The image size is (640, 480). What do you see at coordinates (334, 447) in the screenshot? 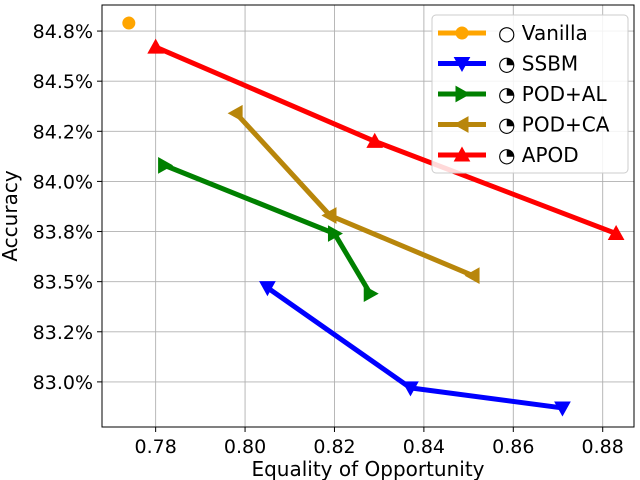
I see `x-tick-label: 0.82` at bounding box center [334, 447].